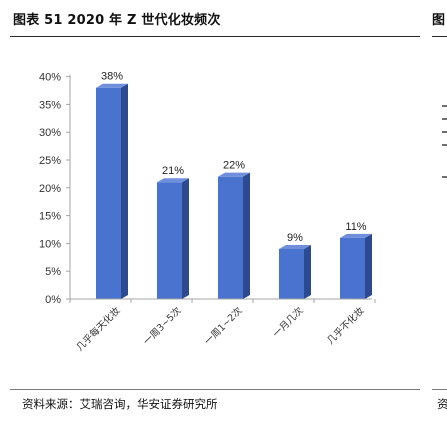  Describe the element at coordinates (112, 77) in the screenshot. I see `data-label: 38%` at that location.